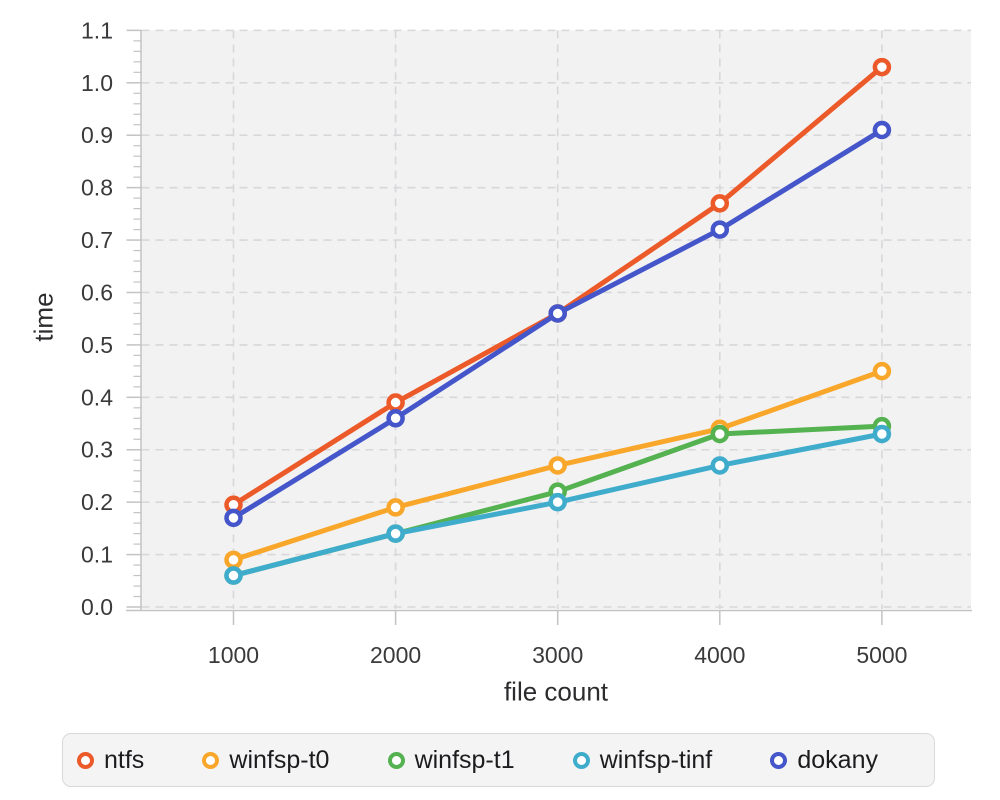  I want to click on legend-label-ntfs: ntfs, so click(124, 759).